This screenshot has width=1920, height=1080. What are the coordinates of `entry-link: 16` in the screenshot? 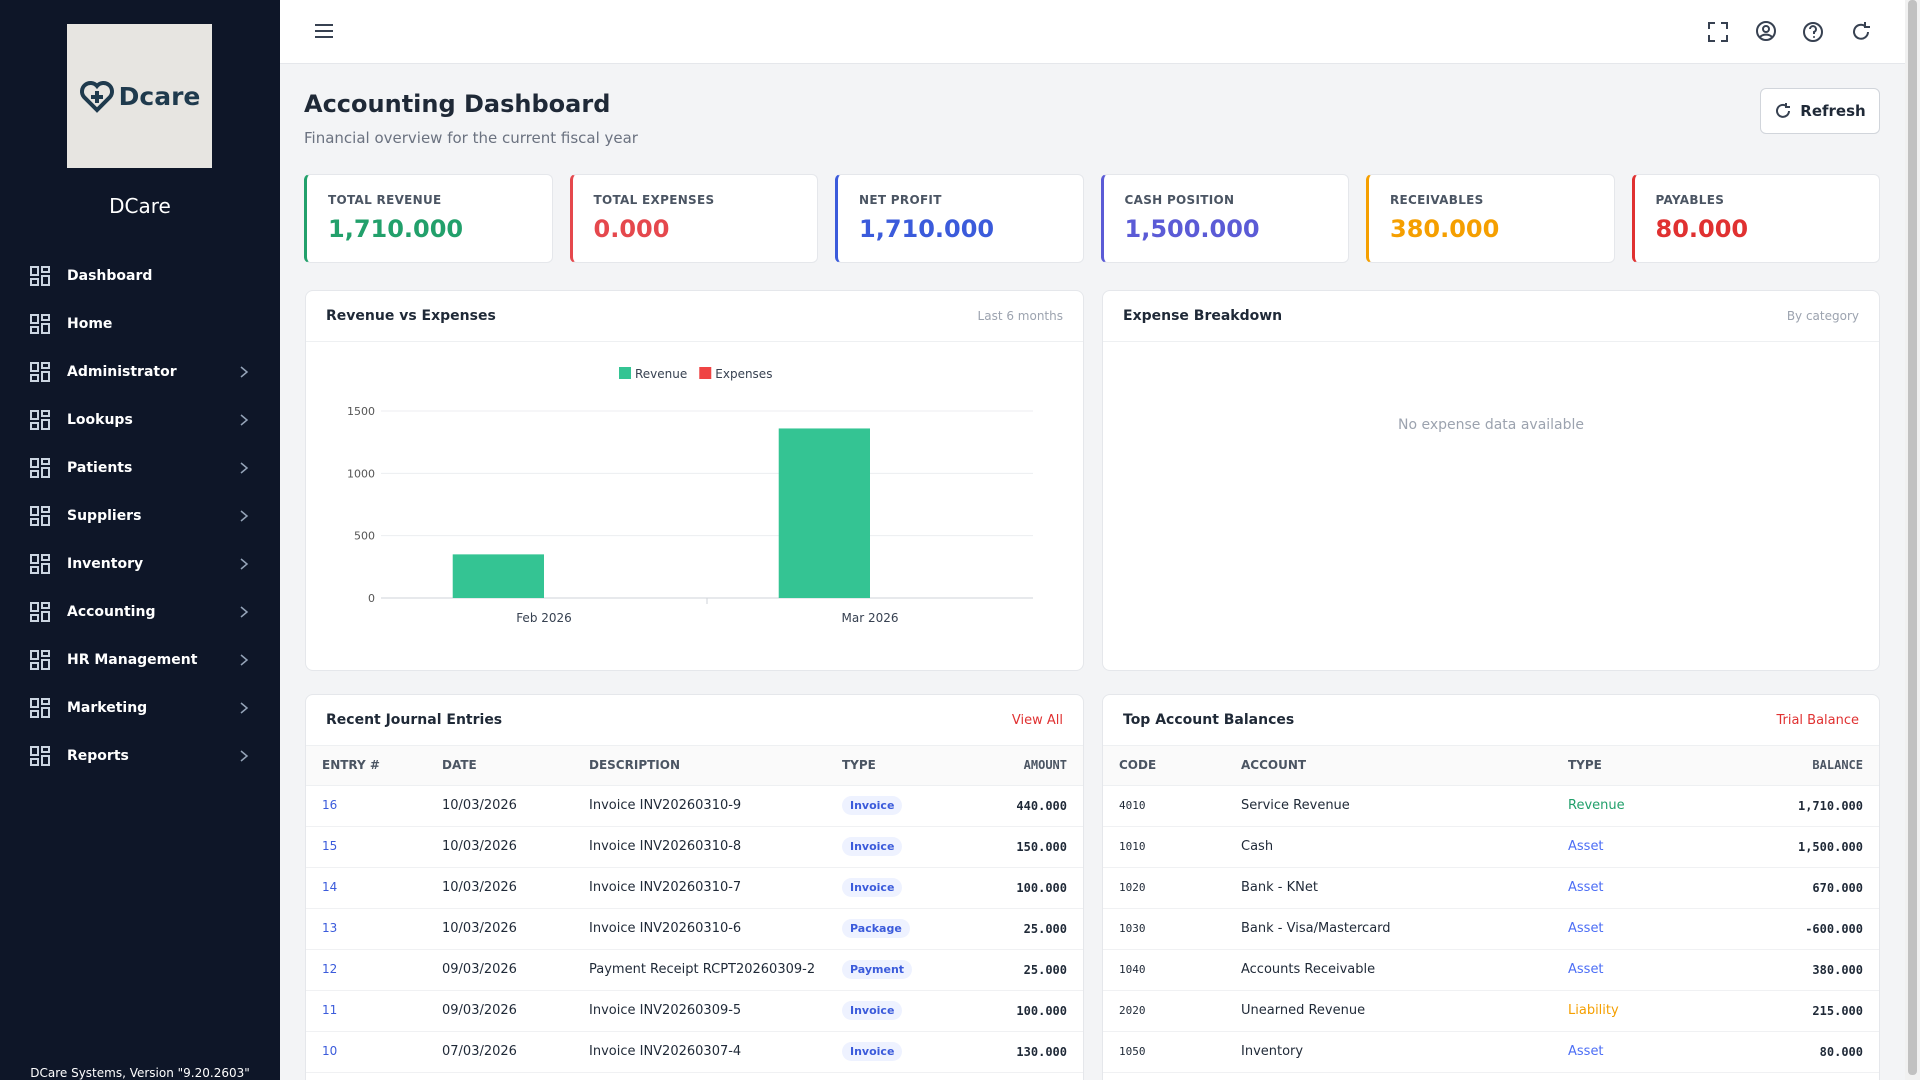 It's located at (329, 805).